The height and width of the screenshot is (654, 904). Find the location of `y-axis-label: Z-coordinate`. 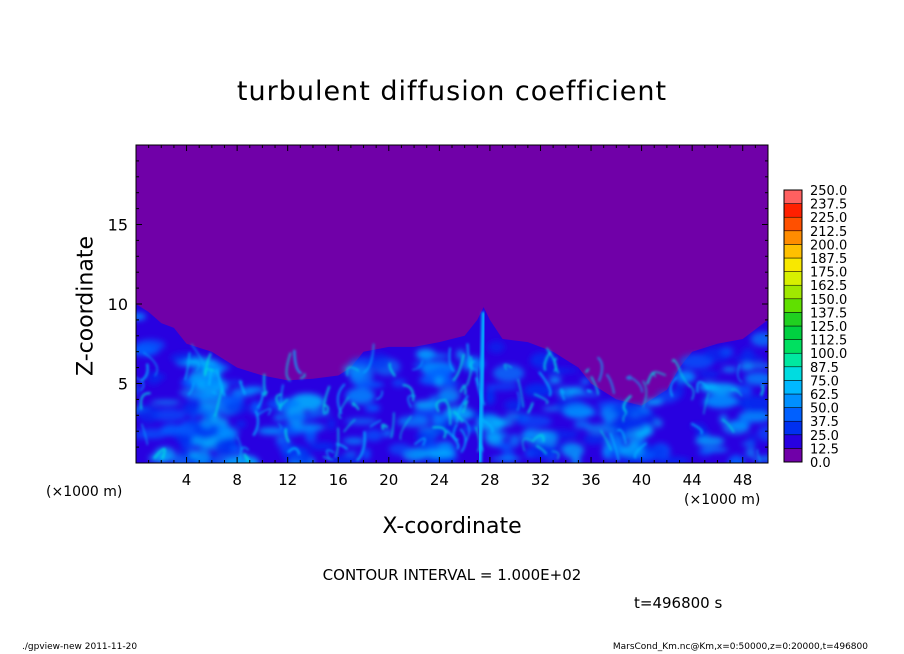

y-axis-label: Z-coordinate is located at coordinates (86, 306).